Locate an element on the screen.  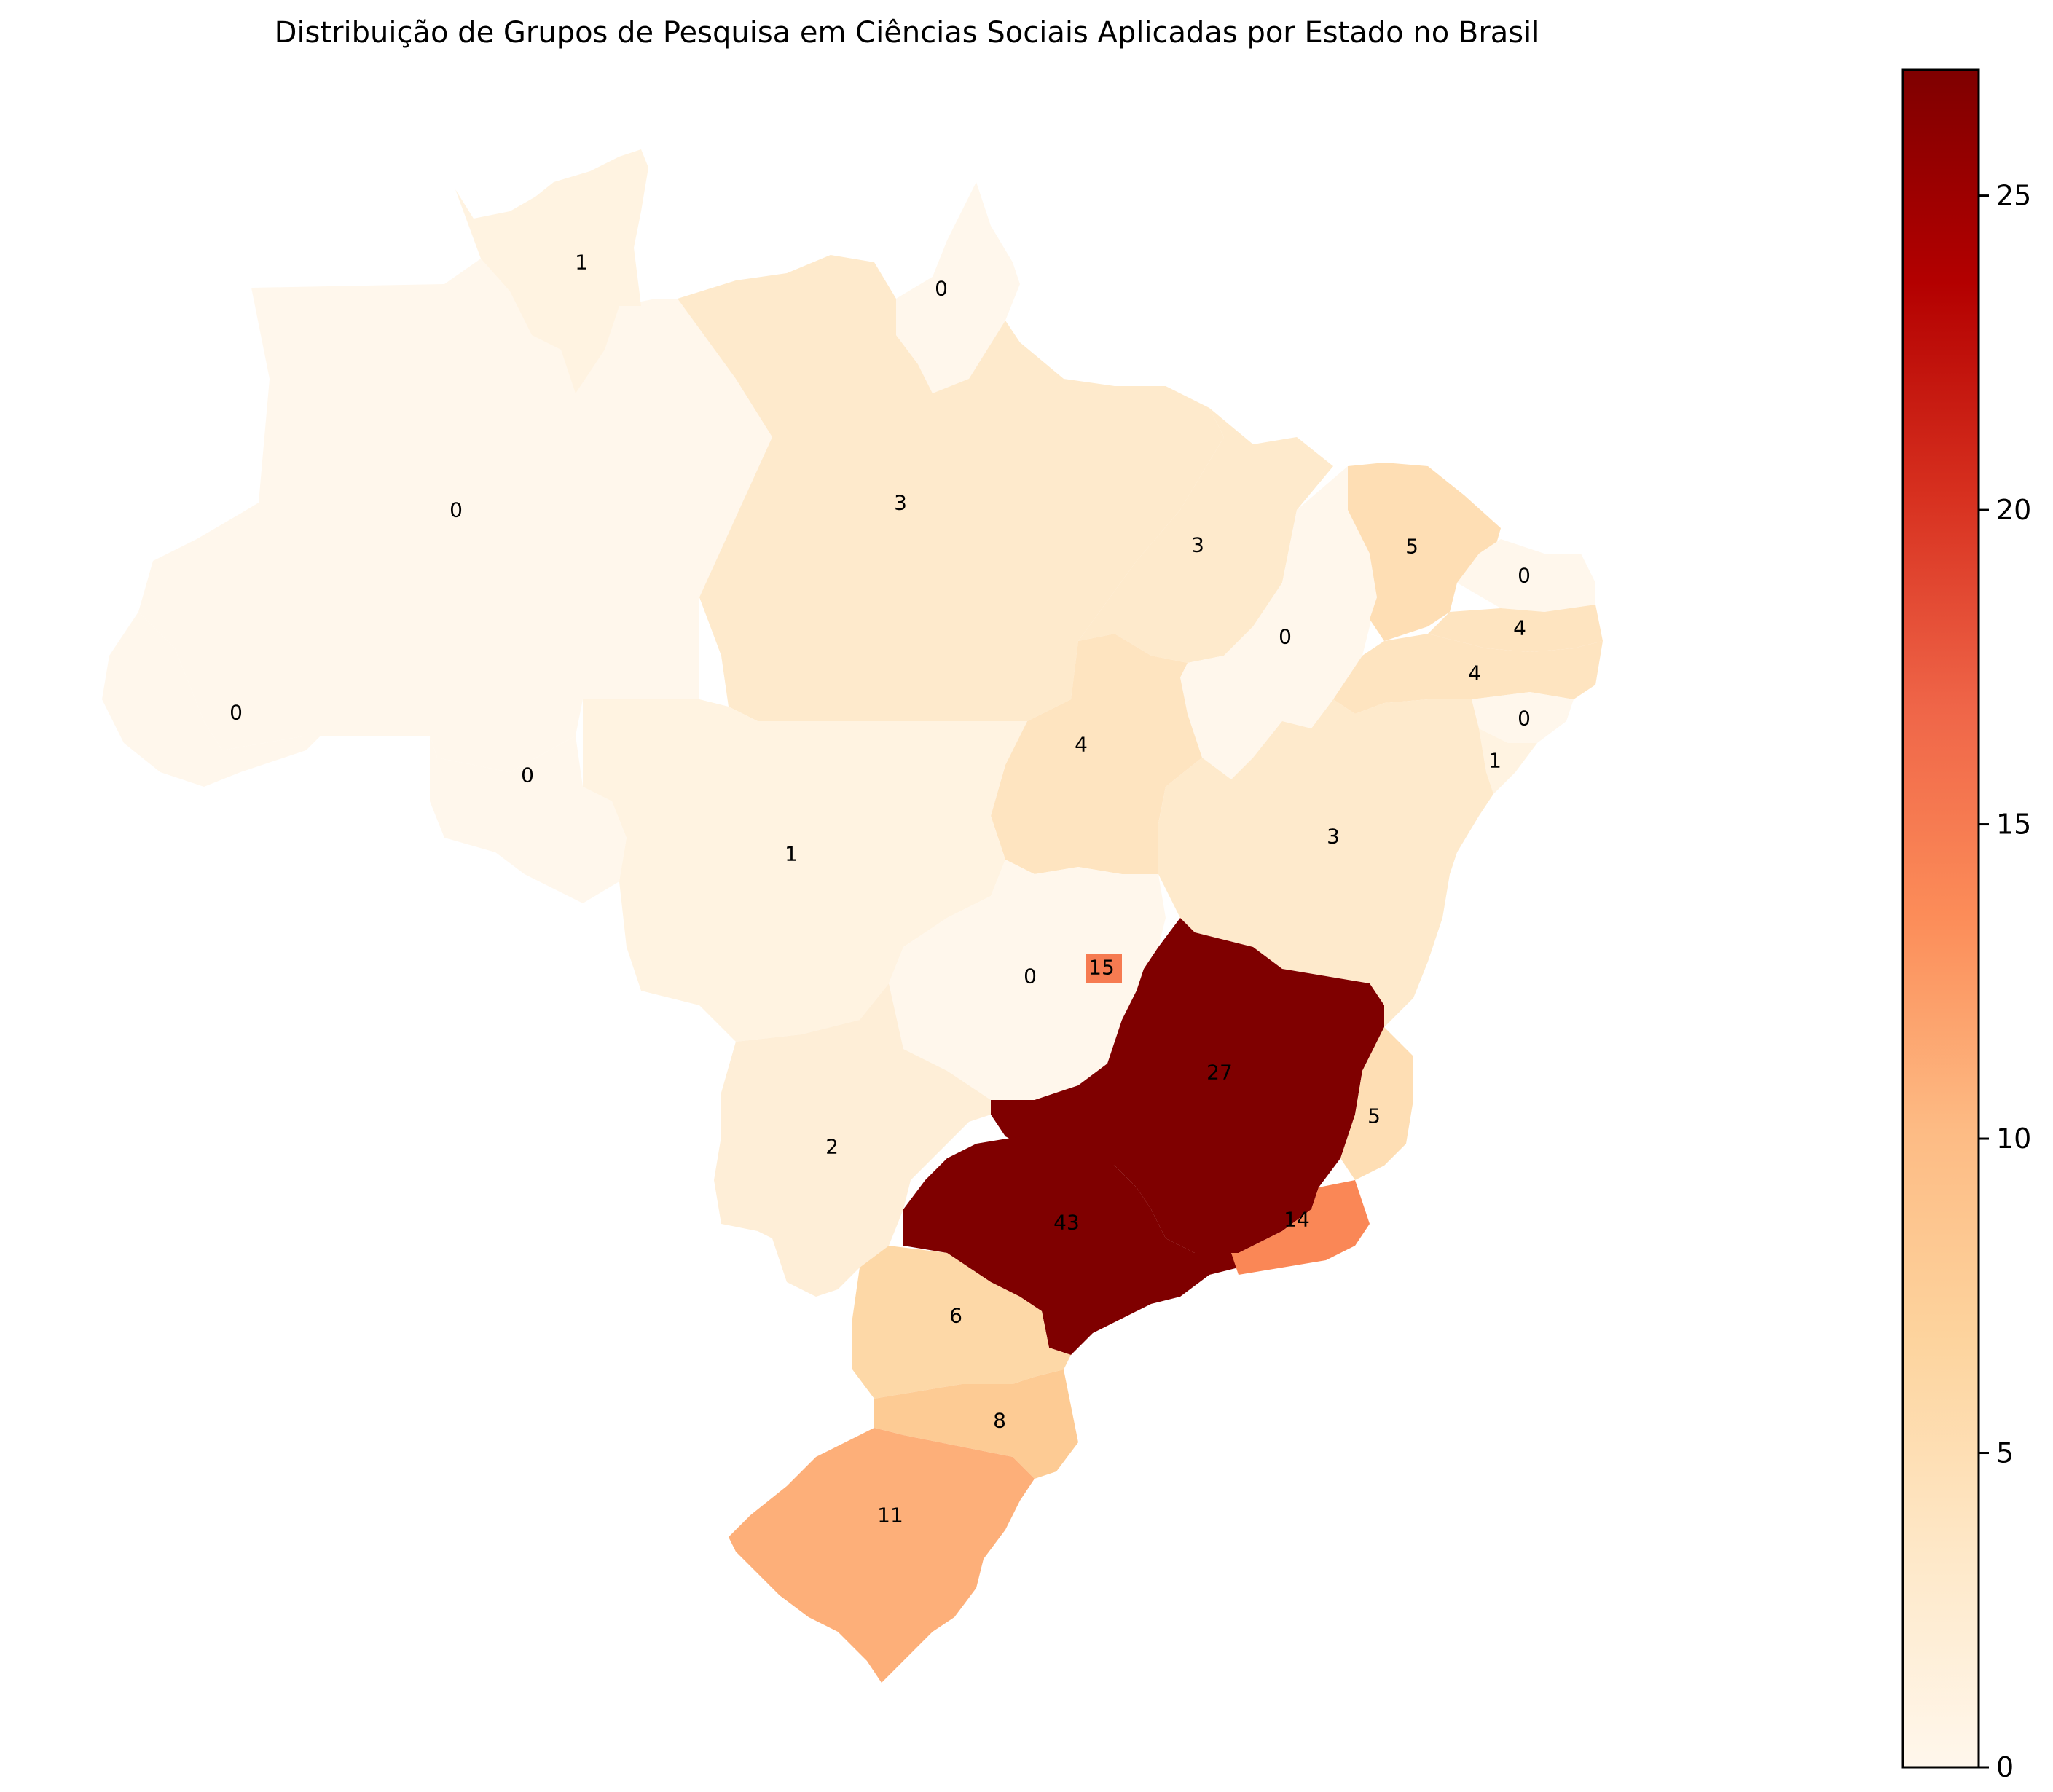
state-value-label-pb: 4 is located at coordinates (1519, 628).